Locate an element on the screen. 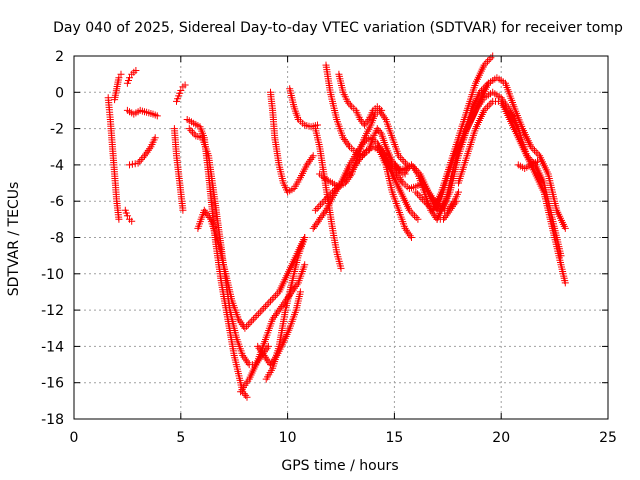 This screenshot has height=480, width=640. series-arc-11-16b is located at coordinates (363, 192).